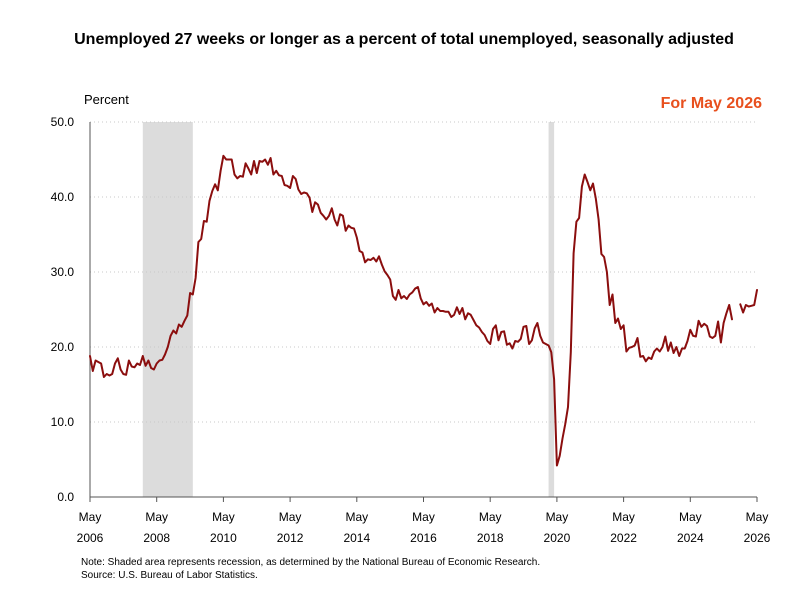  Describe the element at coordinates (711, 103) in the screenshot. I see `period-badge: For May 2026` at that location.